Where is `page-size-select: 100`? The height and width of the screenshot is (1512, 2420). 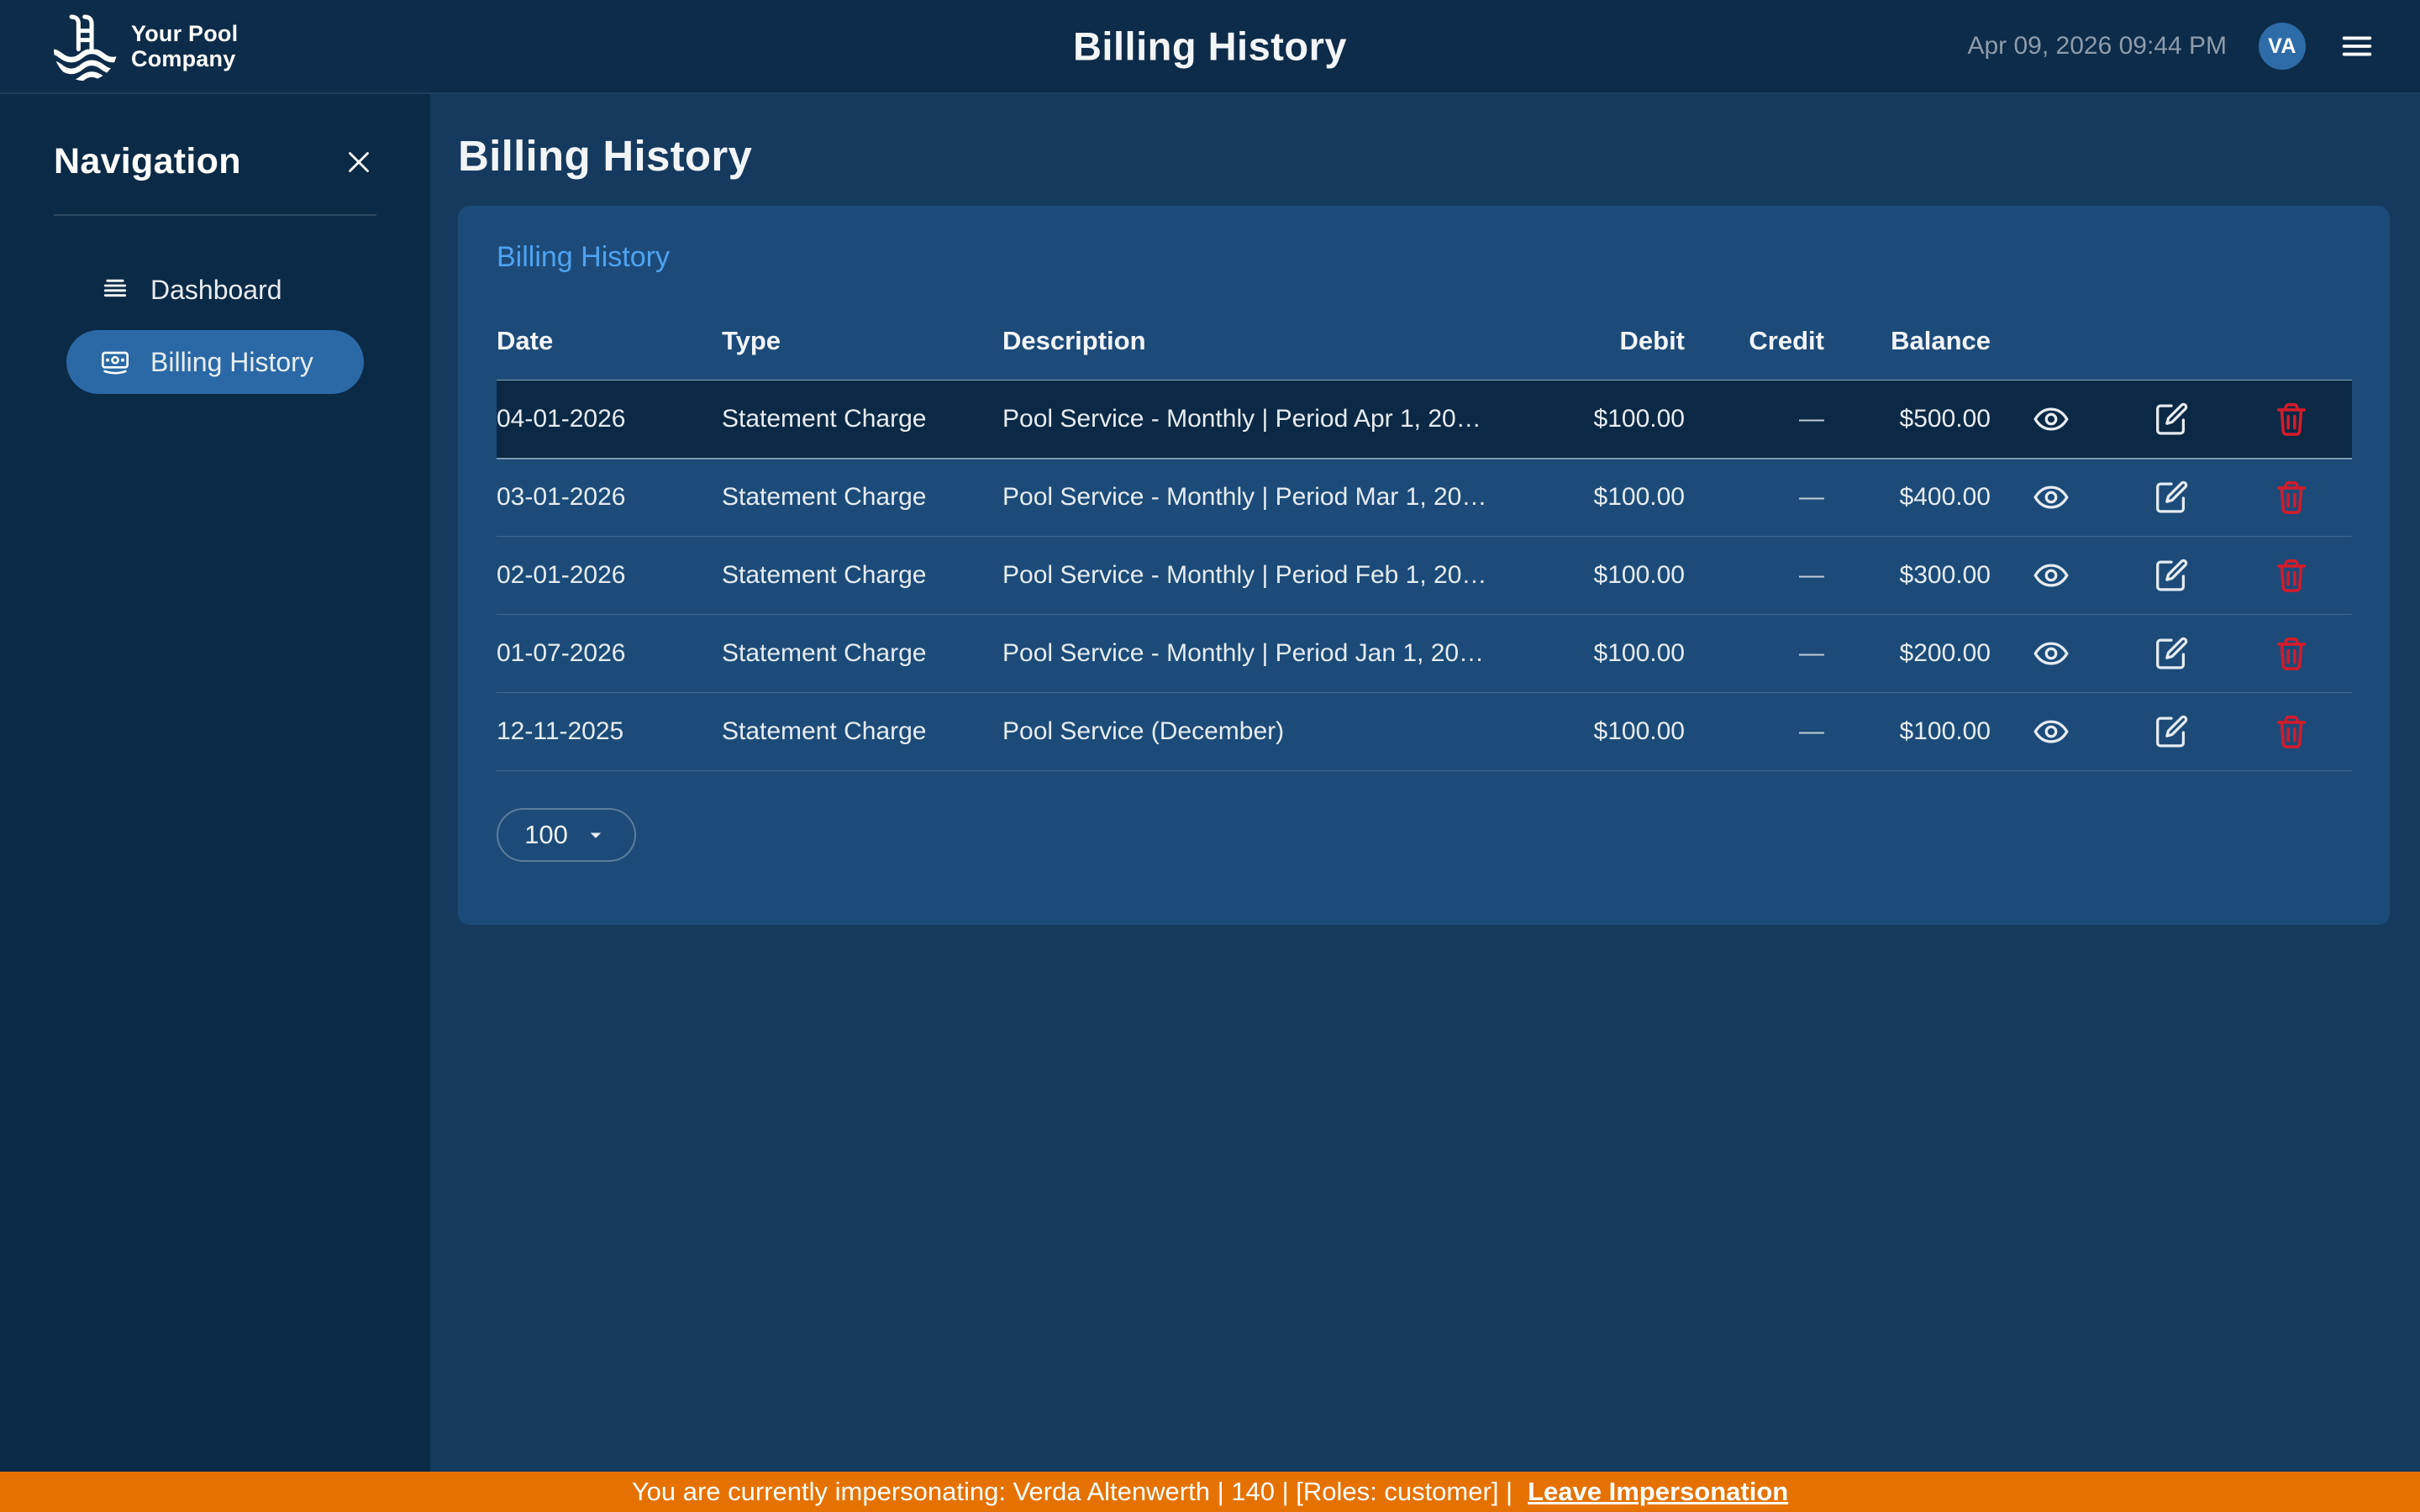 page-size-select: 100 is located at coordinates (567, 835).